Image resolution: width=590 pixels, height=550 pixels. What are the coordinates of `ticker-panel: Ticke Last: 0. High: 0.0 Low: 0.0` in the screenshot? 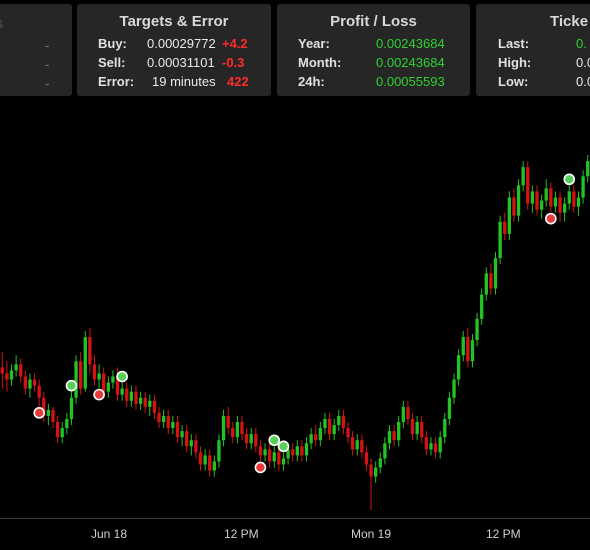 It's located at (533, 50).